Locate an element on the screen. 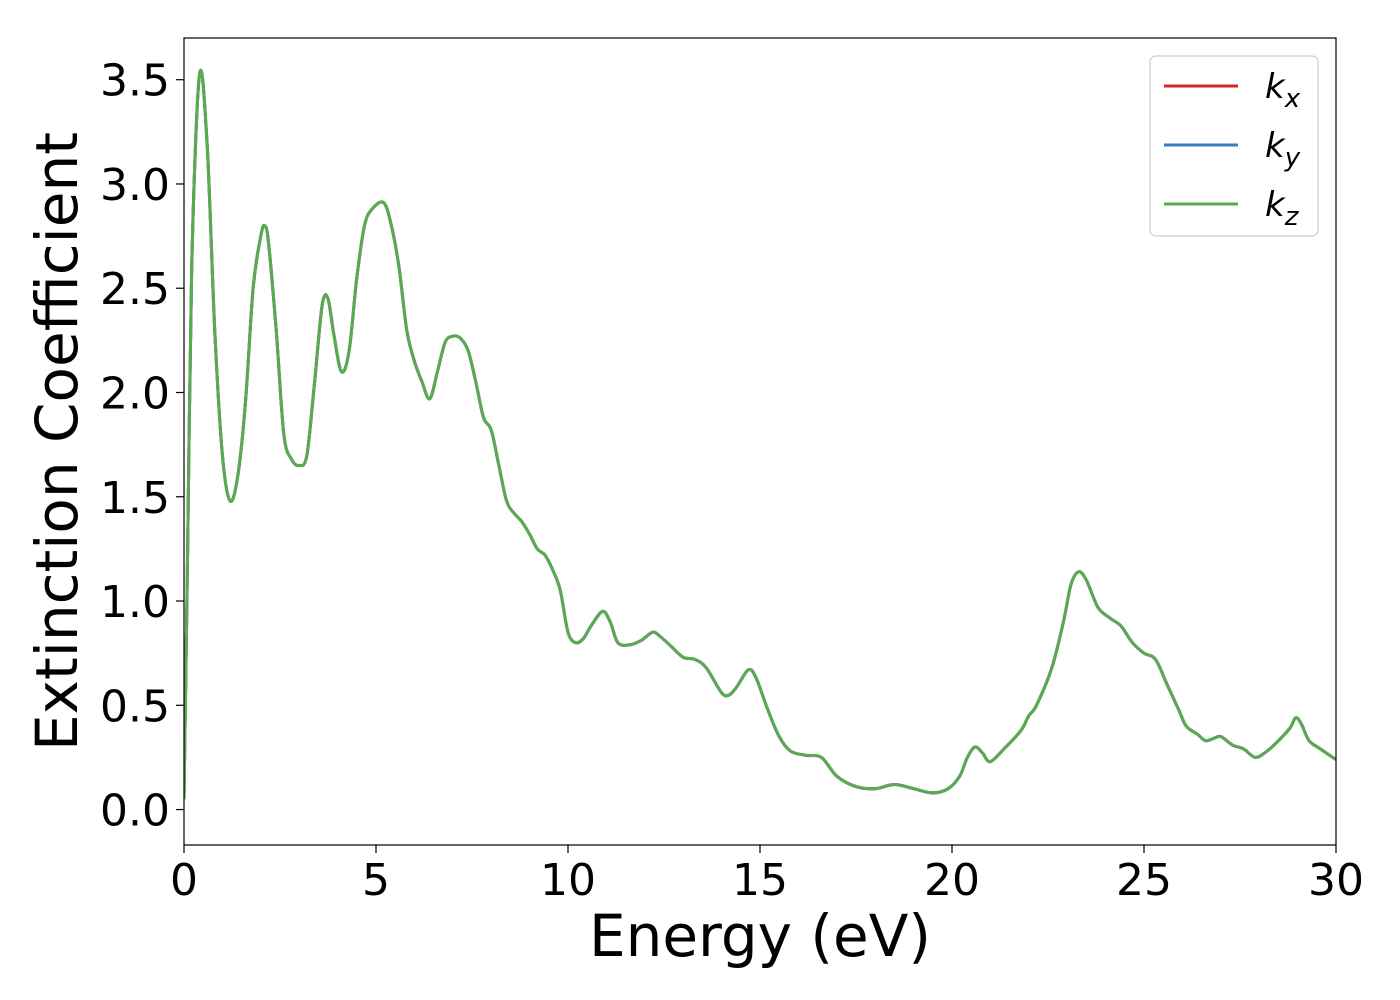 This screenshot has height=1000, width=1400. legend-label: ky is located at coordinates (1283, 149).